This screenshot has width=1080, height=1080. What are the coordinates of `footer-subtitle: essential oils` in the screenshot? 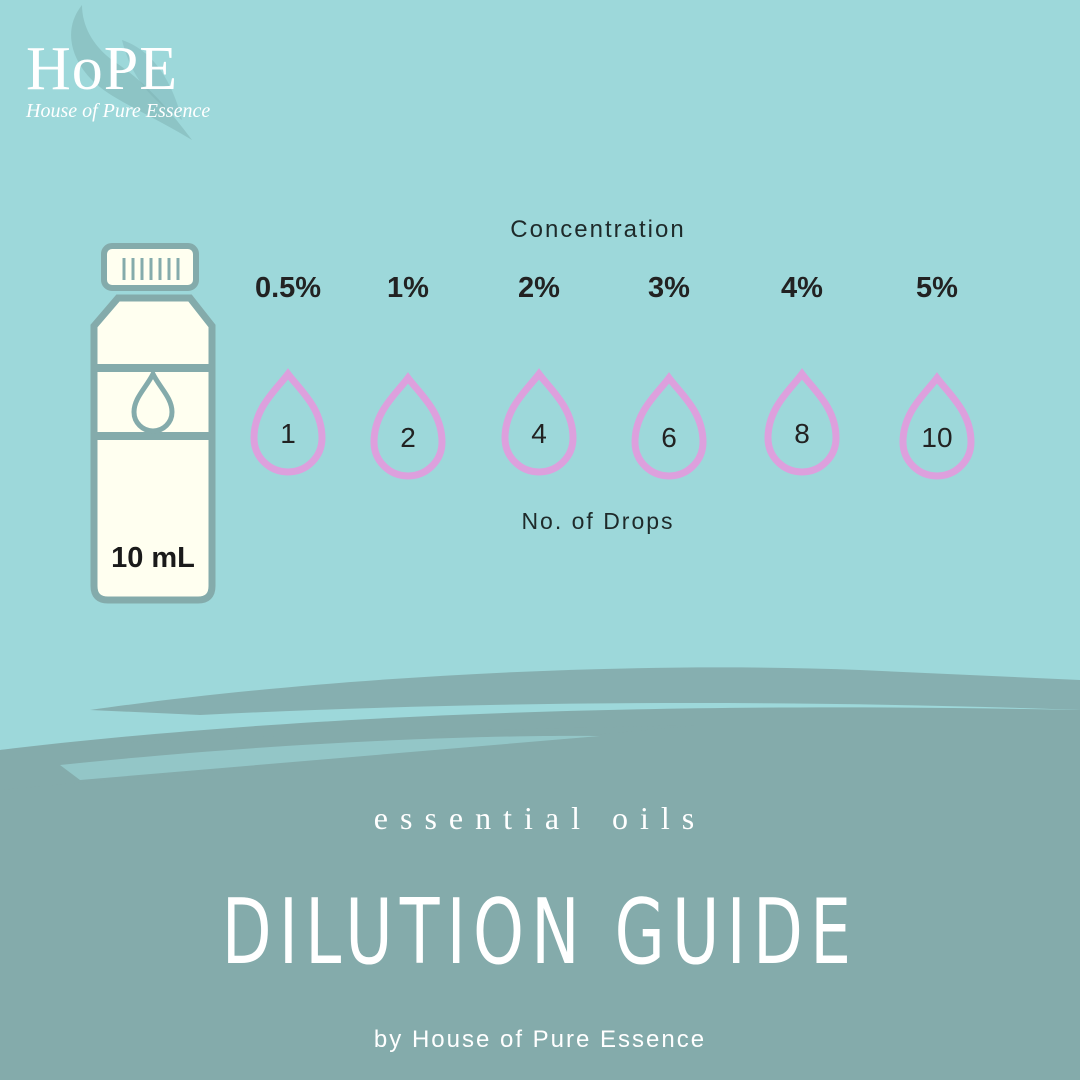 It's located at (540, 818).